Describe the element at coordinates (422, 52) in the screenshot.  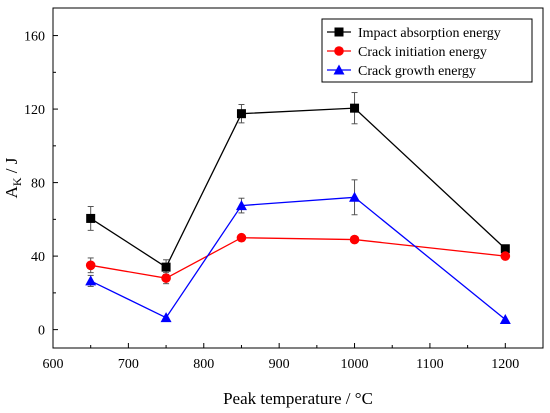
I see `legend-label-1: Crack initiation energy` at that location.